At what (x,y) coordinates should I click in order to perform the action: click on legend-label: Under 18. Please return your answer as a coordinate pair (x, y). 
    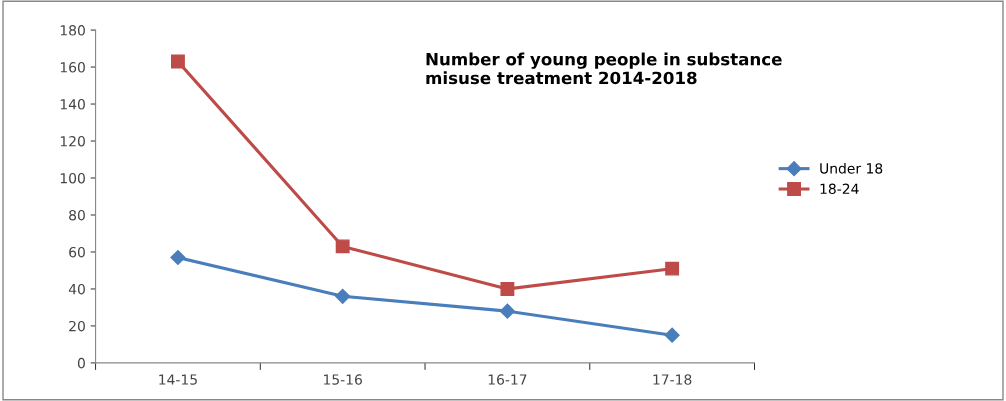
    Looking at the image, I should click on (851, 168).